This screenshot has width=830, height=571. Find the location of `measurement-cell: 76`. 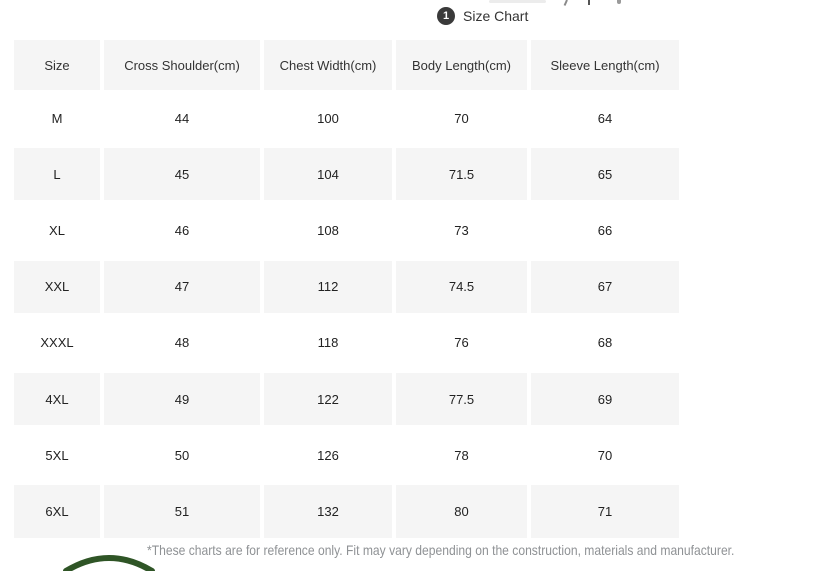

measurement-cell: 76 is located at coordinates (461, 343).